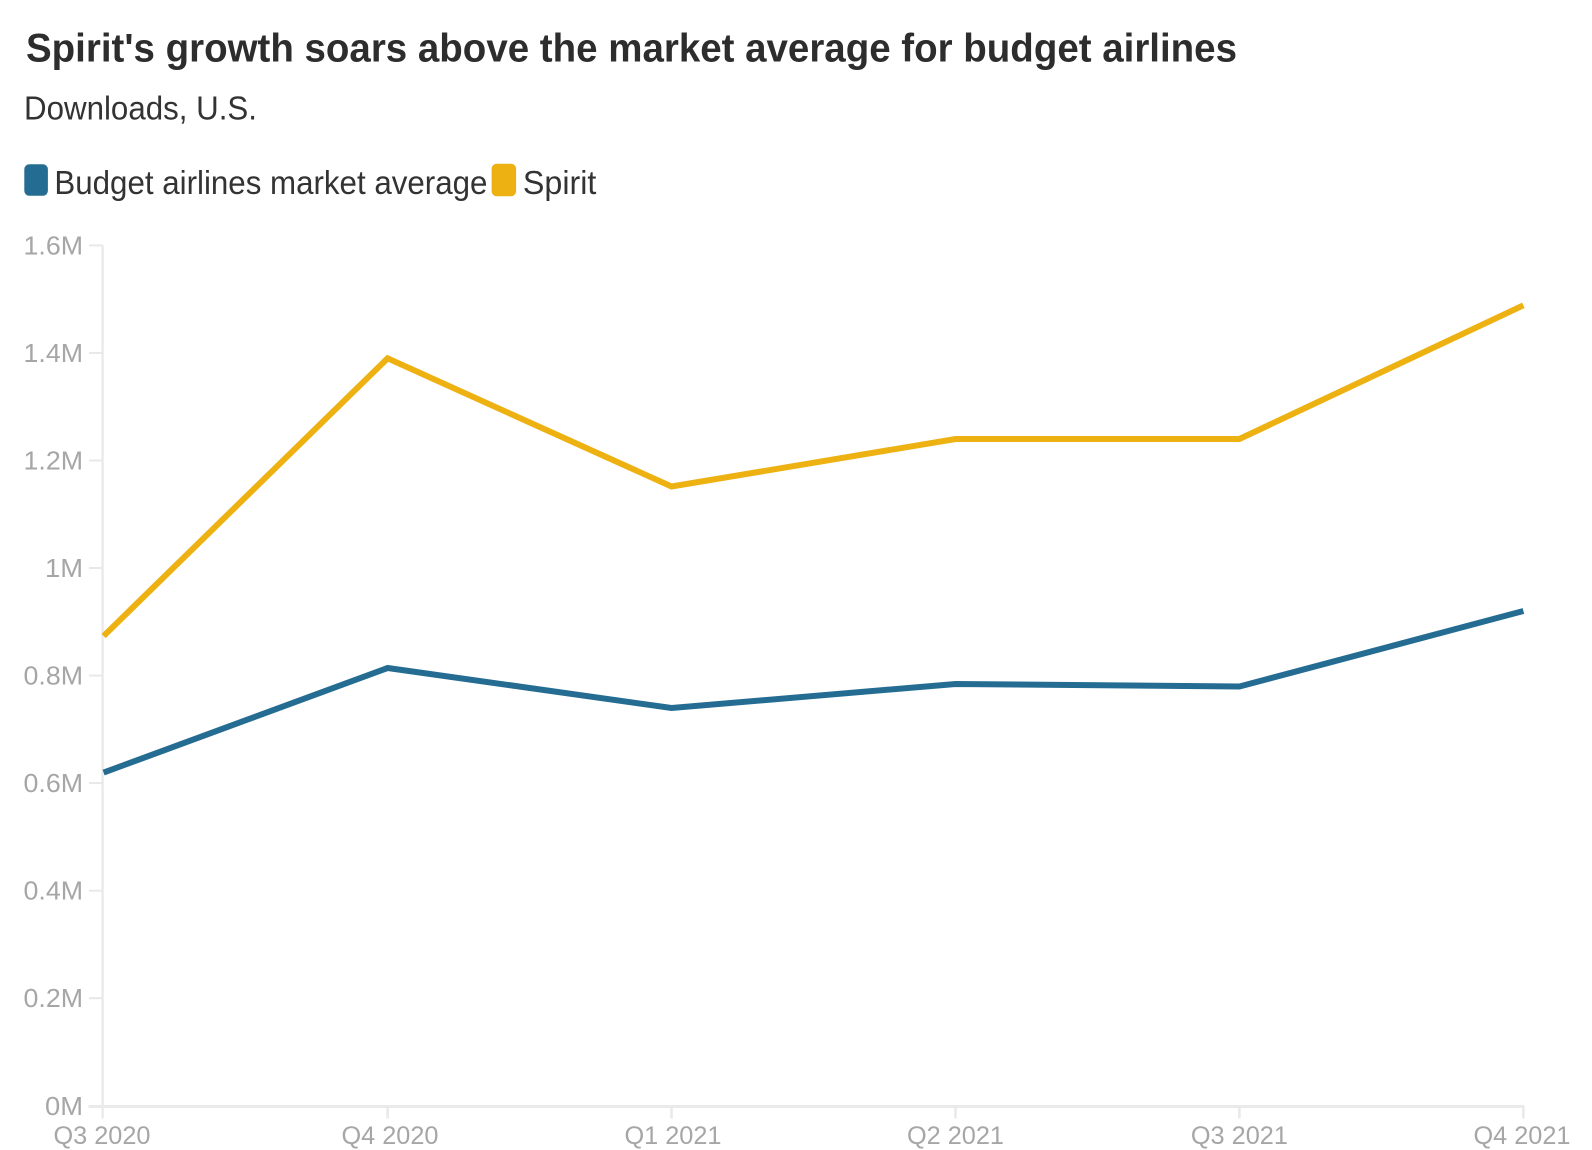 Image resolution: width=1592 pixels, height=1150 pixels. What do you see at coordinates (1522, 1136) in the screenshot?
I see `svg-text: Q4 2021` at bounding box center [1522, 1136].